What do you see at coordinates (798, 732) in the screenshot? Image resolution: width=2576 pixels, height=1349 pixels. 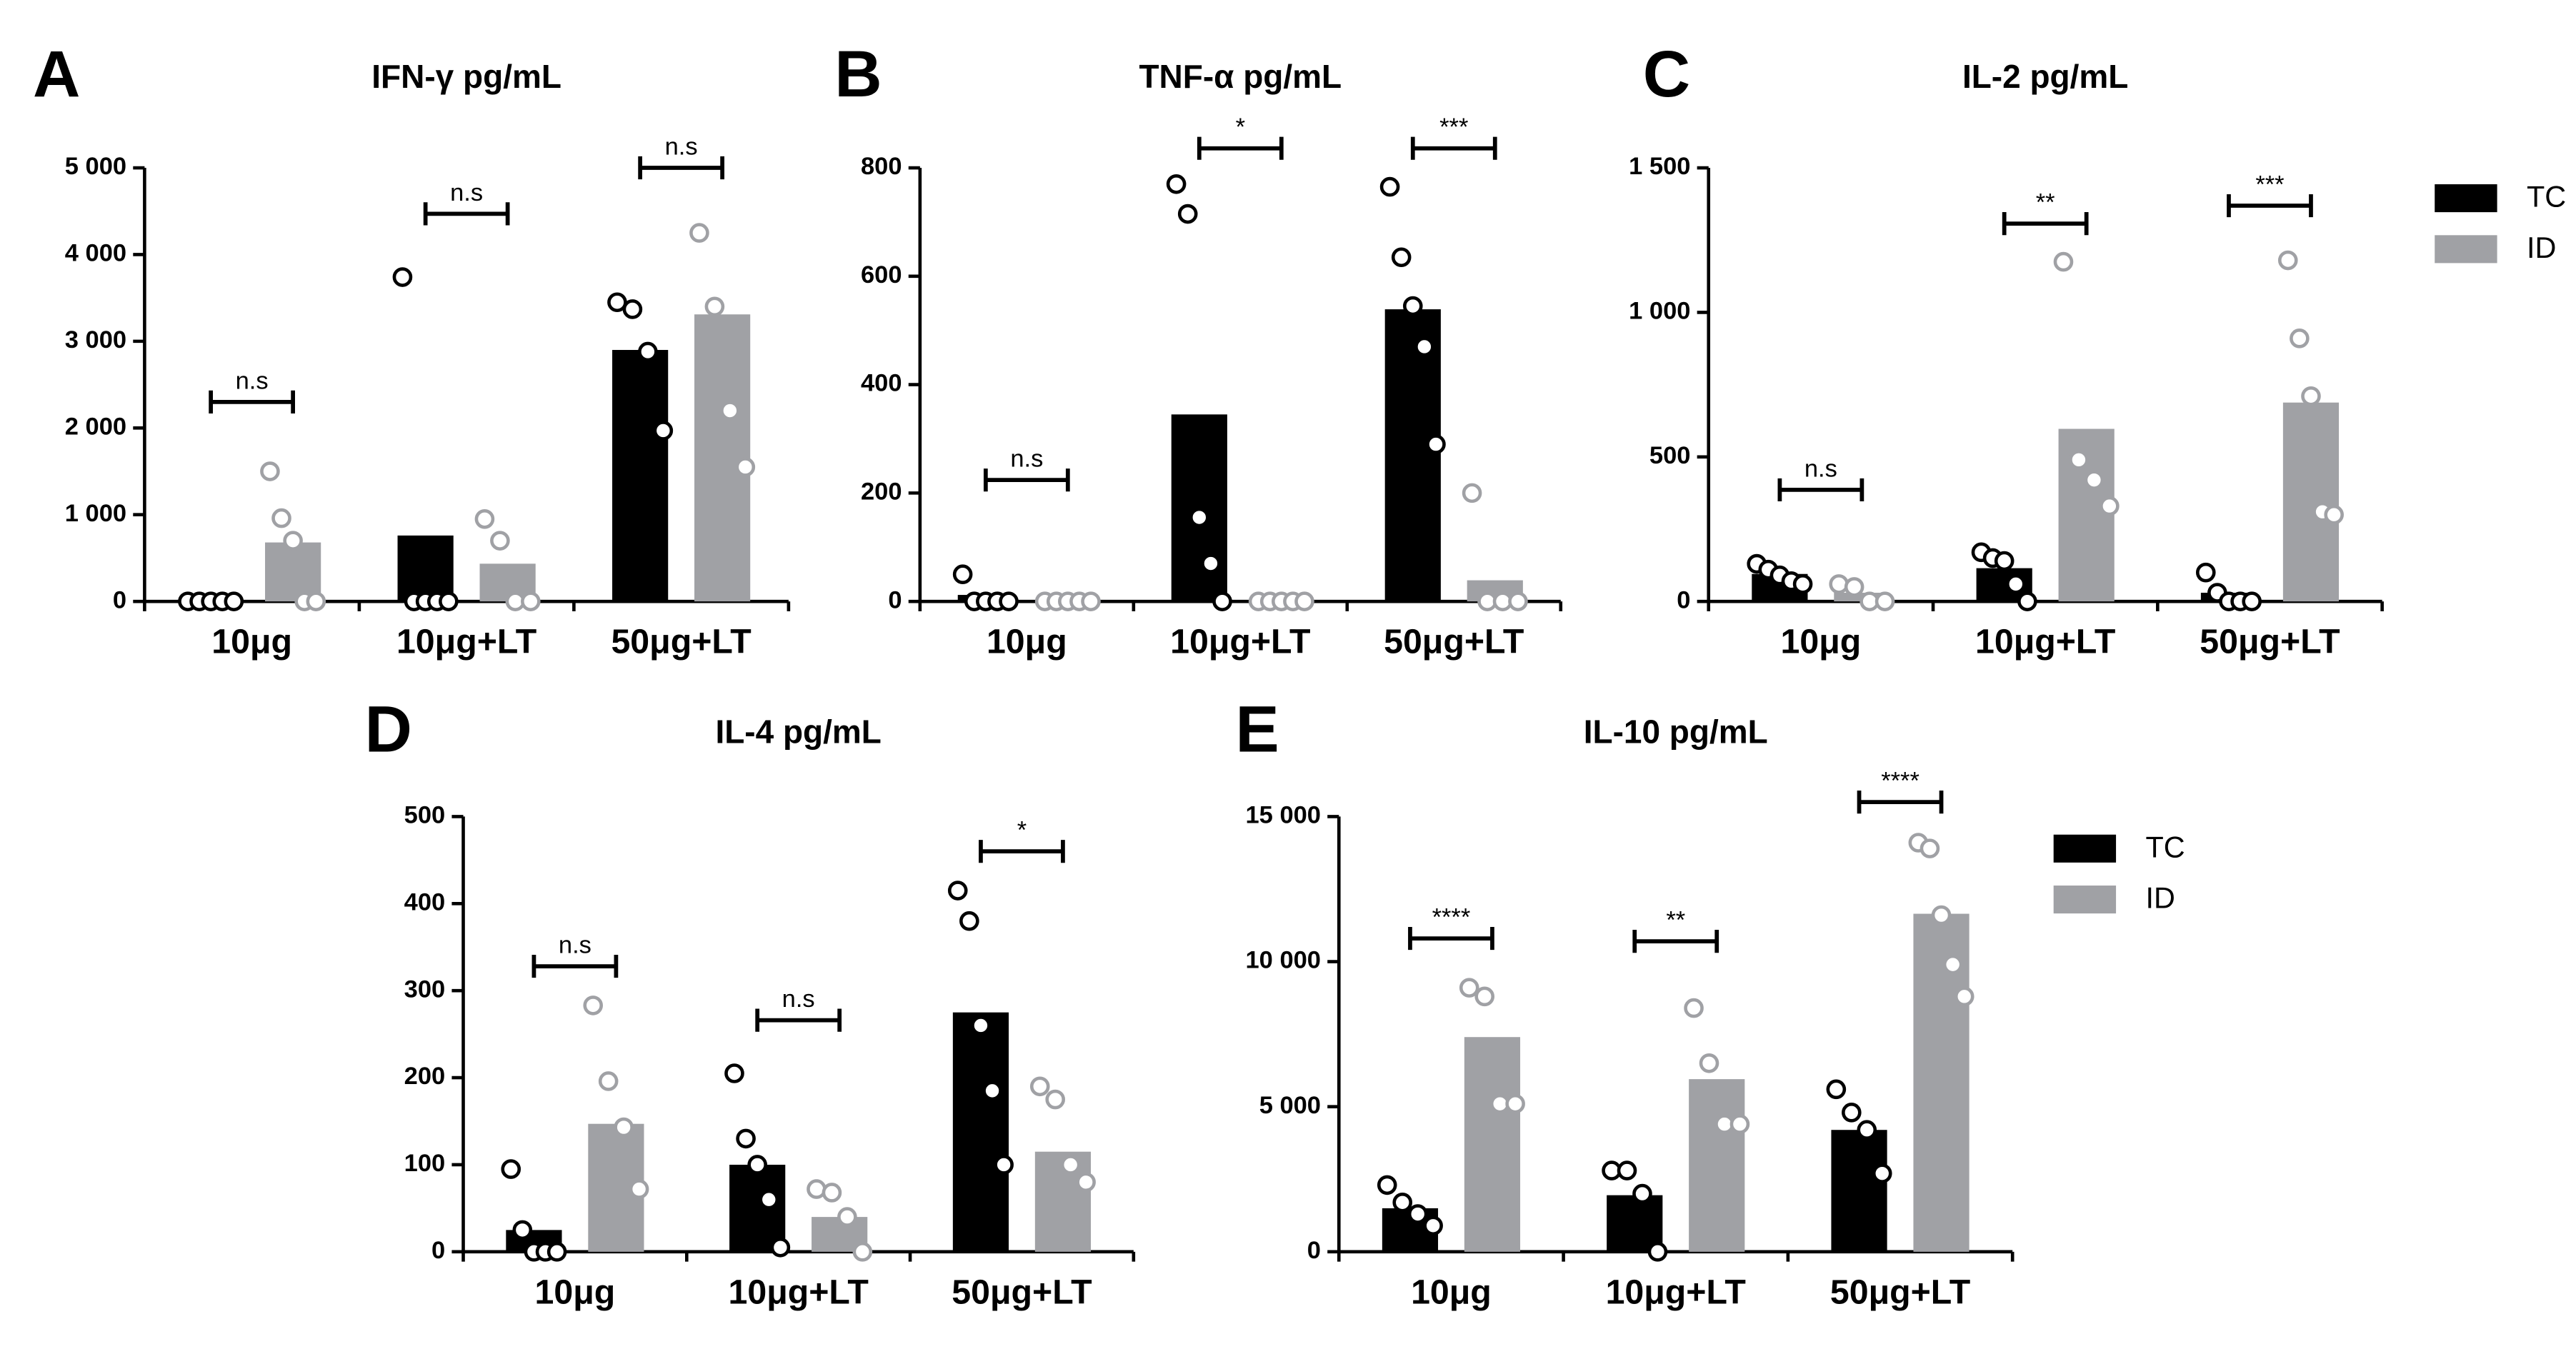 I see `chart-title: IL-4 pg/mL` at bounding box center [798, 732].